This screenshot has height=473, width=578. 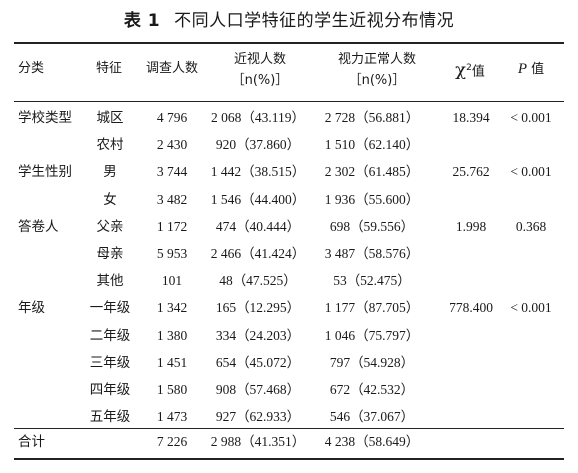 I want to click on row-feature: 二年级, so click(x=110, y=335).